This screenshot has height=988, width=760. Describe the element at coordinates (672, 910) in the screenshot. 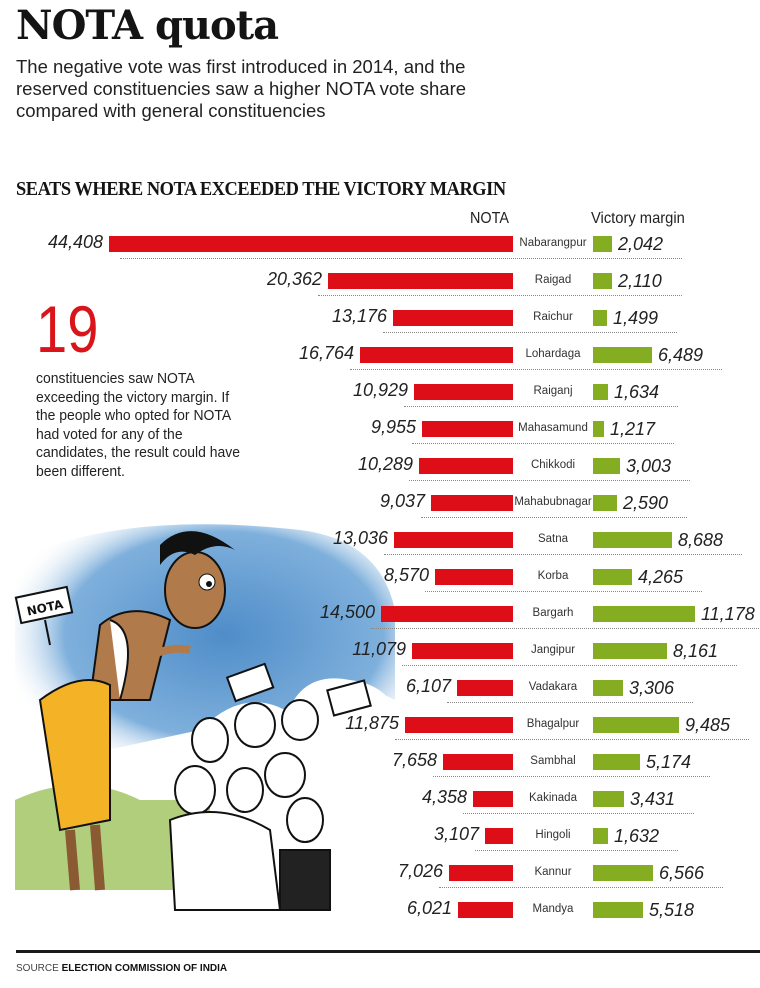

I see `victory-margin-value: 5,518` at that location.